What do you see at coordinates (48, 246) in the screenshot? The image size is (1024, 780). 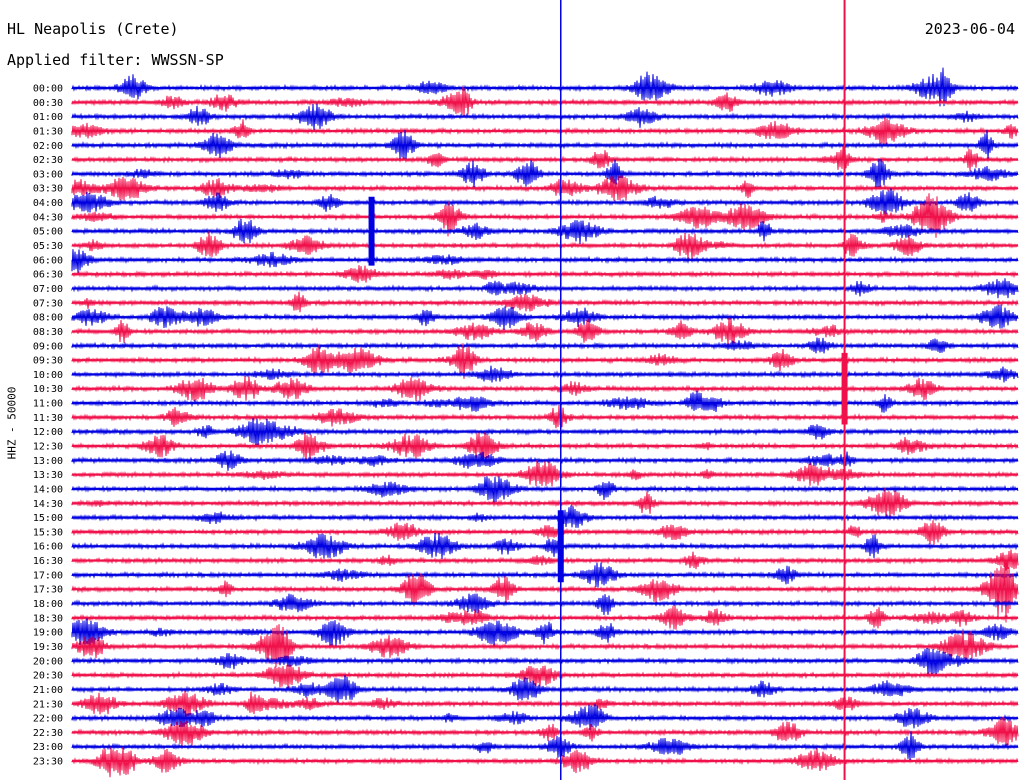 I see `tick-label: 05:30` at bounding box center [48, 246].